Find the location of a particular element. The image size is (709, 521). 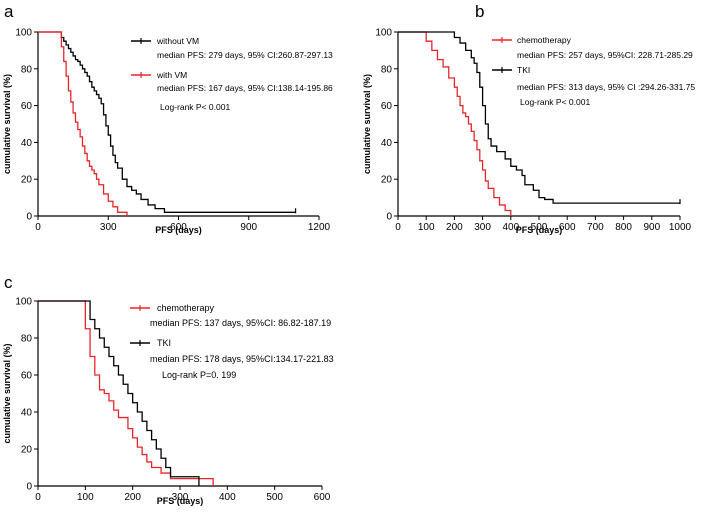

panel-label: c is located at coordinates (8, 282).